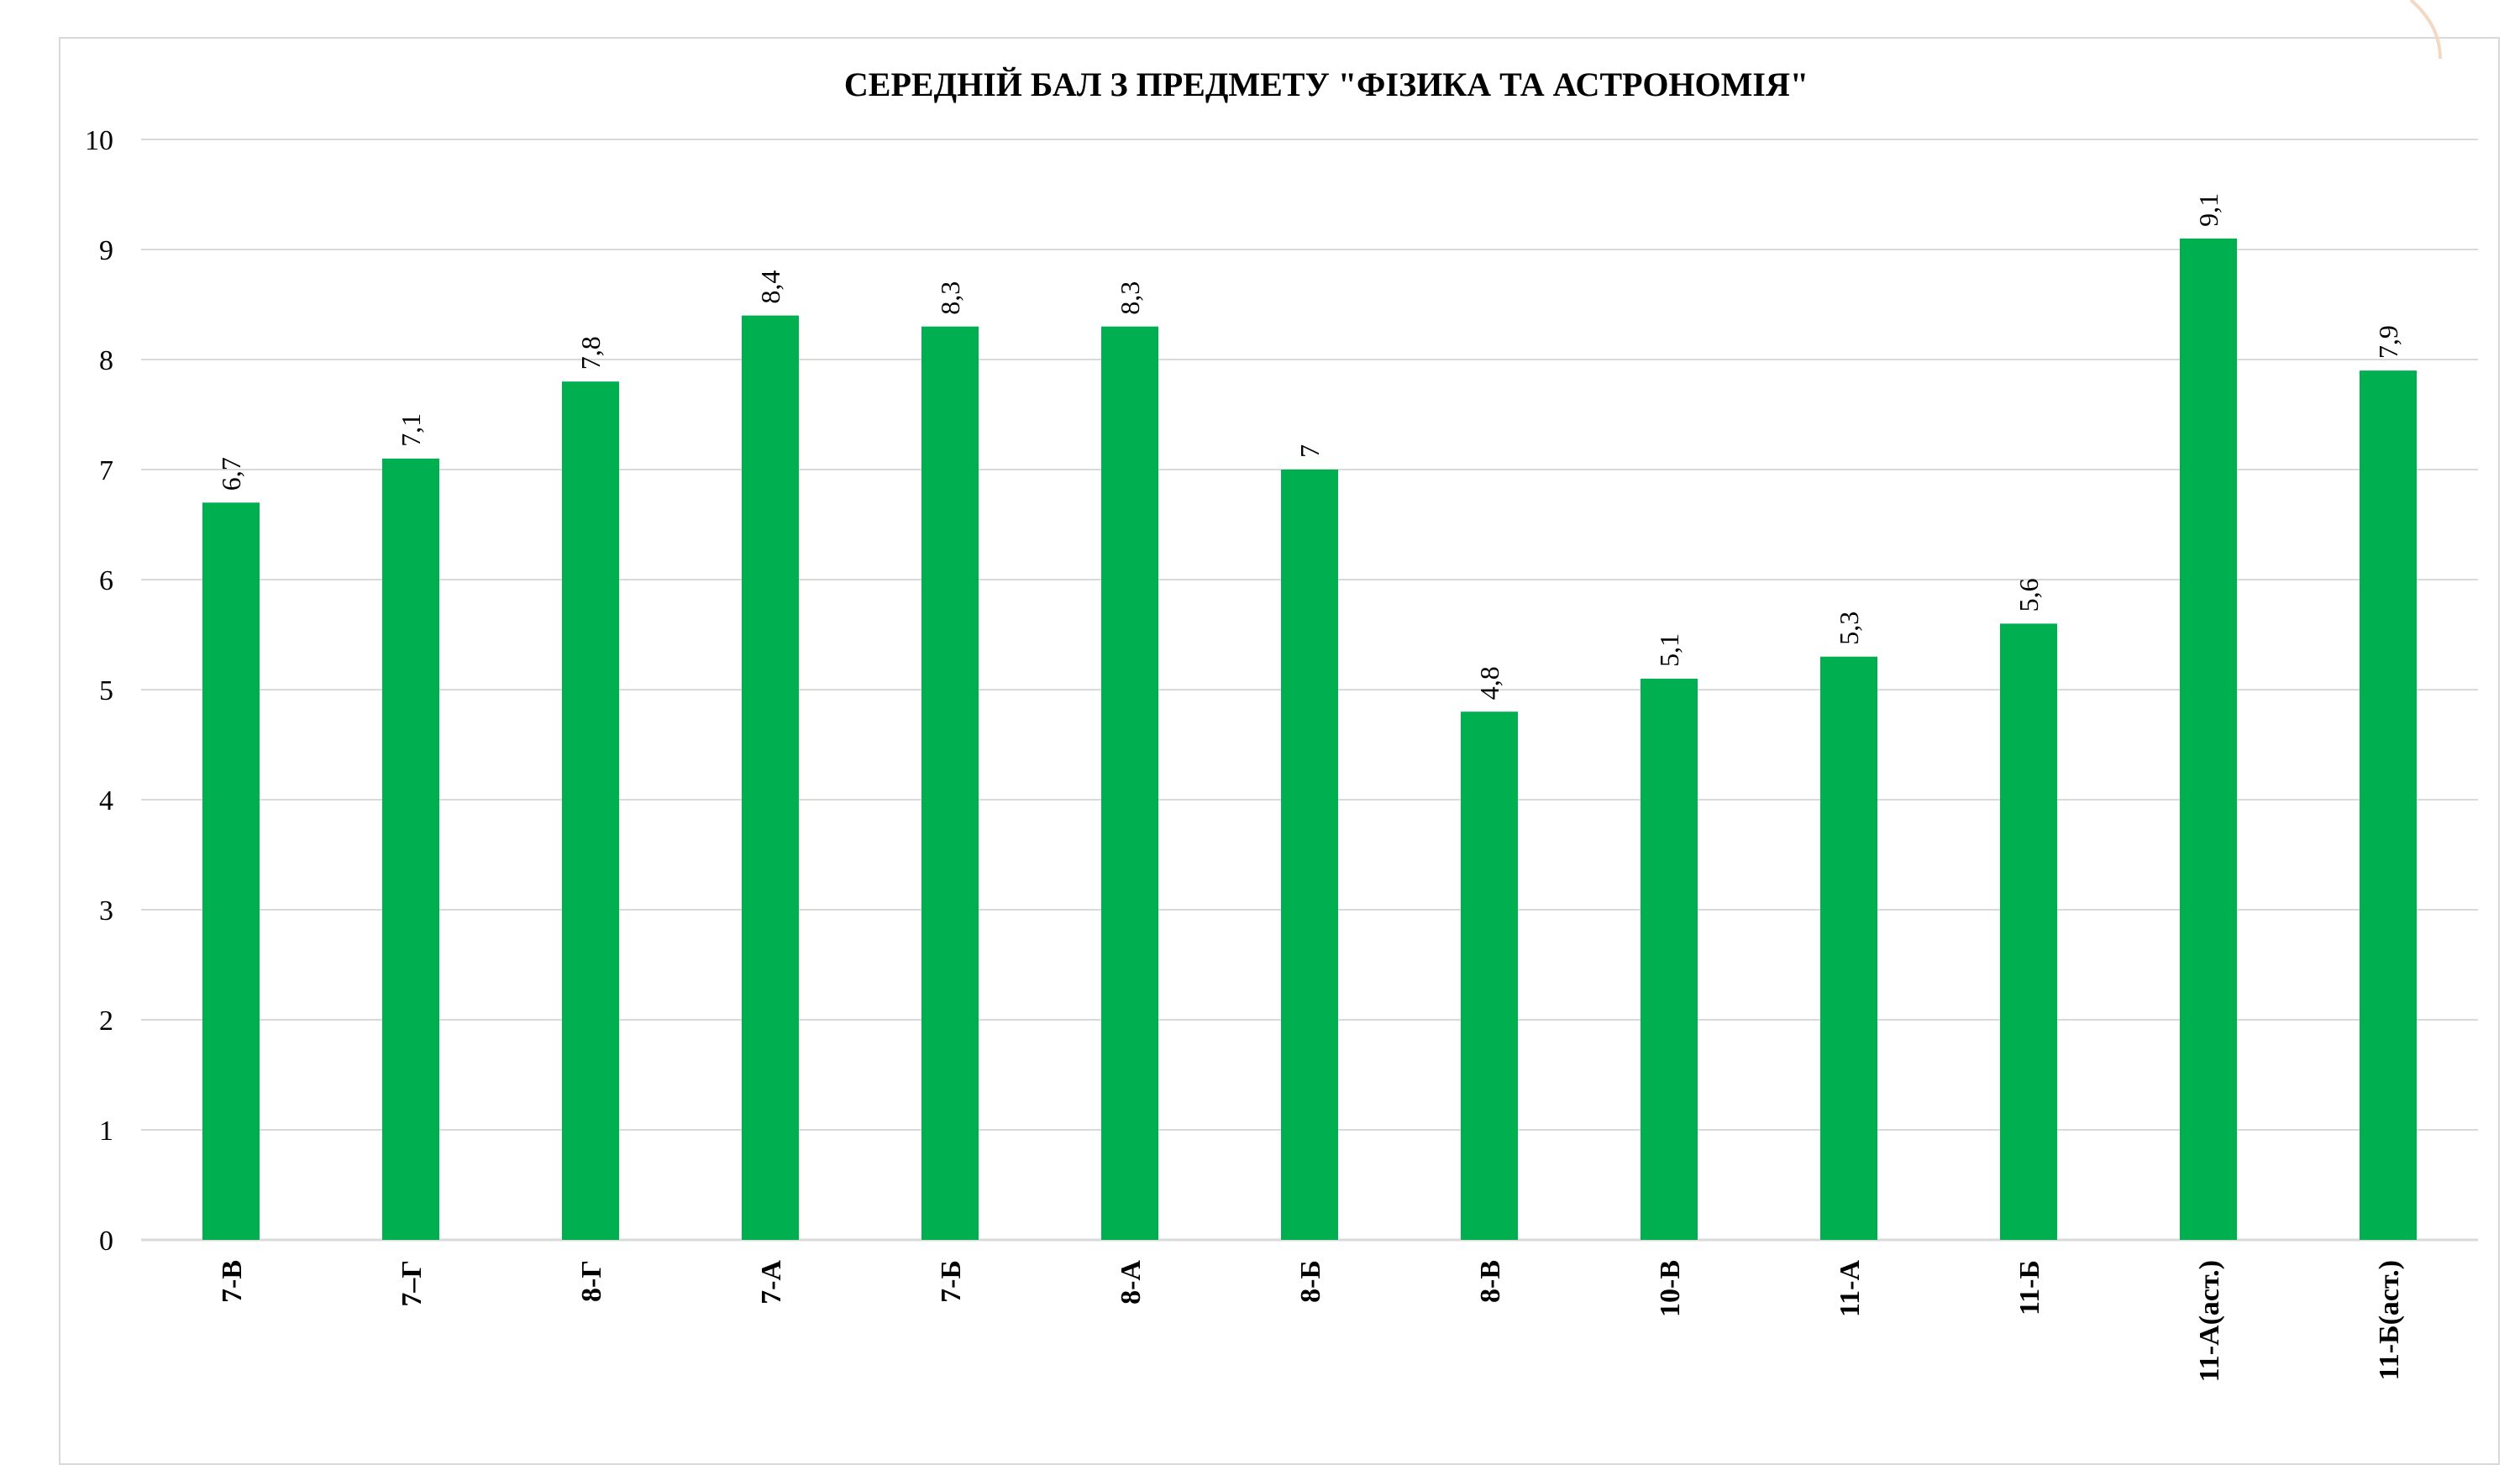  Describe the element at coordinates (1489, 683) in the screenshot. I see `data-label: 4,8` at that location.